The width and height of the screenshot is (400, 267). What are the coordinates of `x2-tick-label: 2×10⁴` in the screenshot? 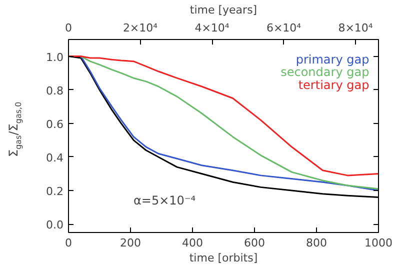 It's located at (140, 28).